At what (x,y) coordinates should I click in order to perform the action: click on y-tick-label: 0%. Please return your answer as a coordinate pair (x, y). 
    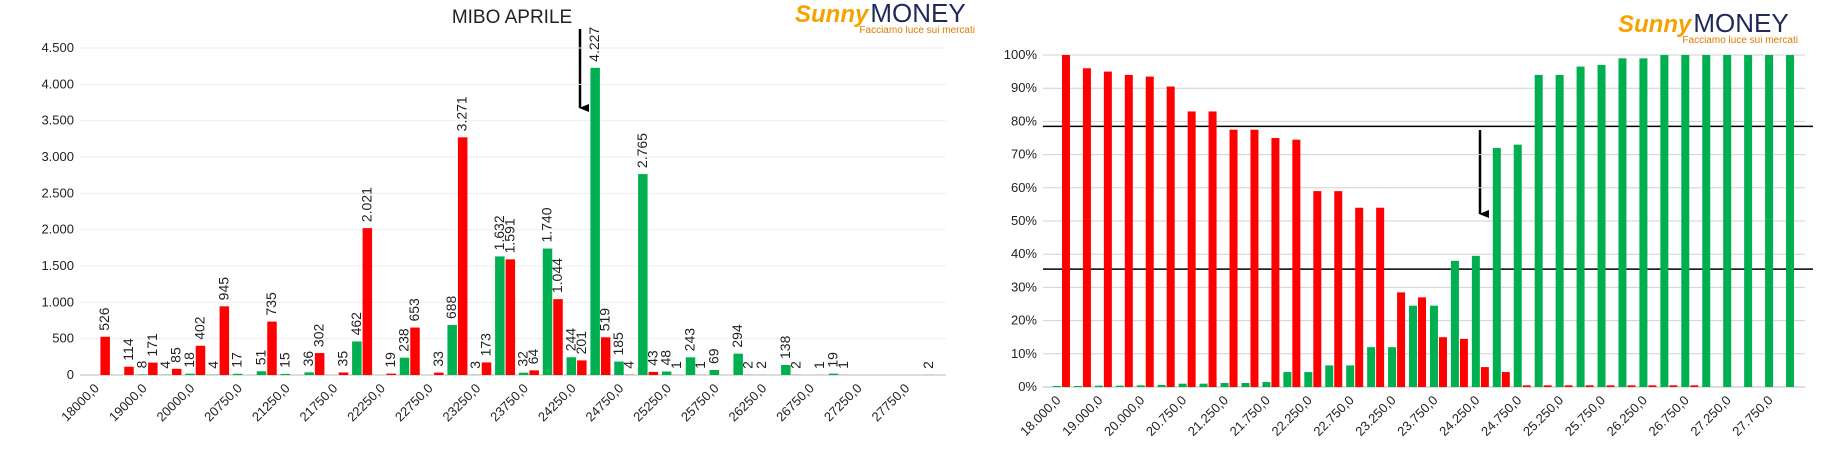
    Looking at the image, I should click on (1027, 386).